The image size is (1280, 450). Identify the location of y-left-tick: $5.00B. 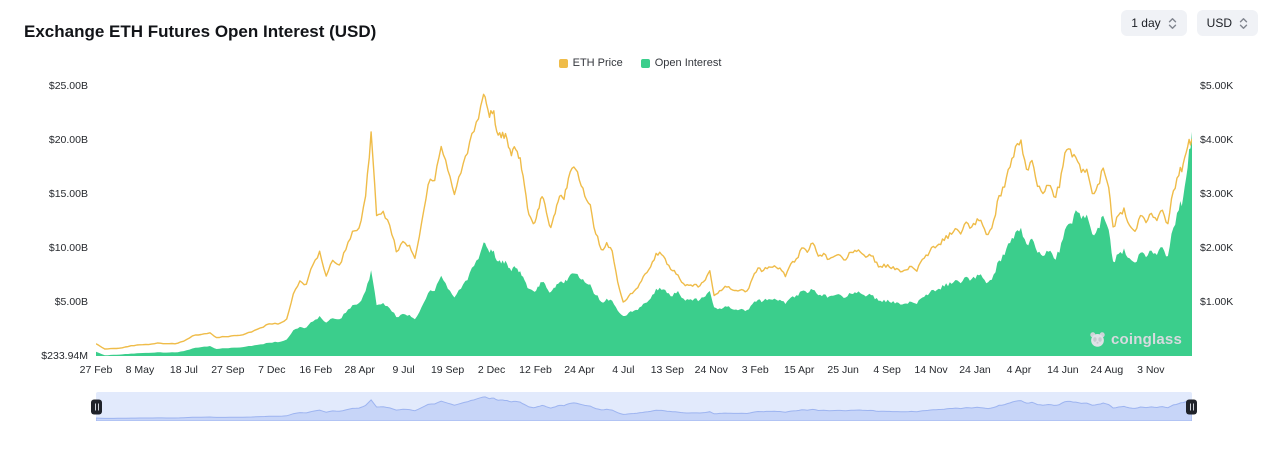
(71, 302).